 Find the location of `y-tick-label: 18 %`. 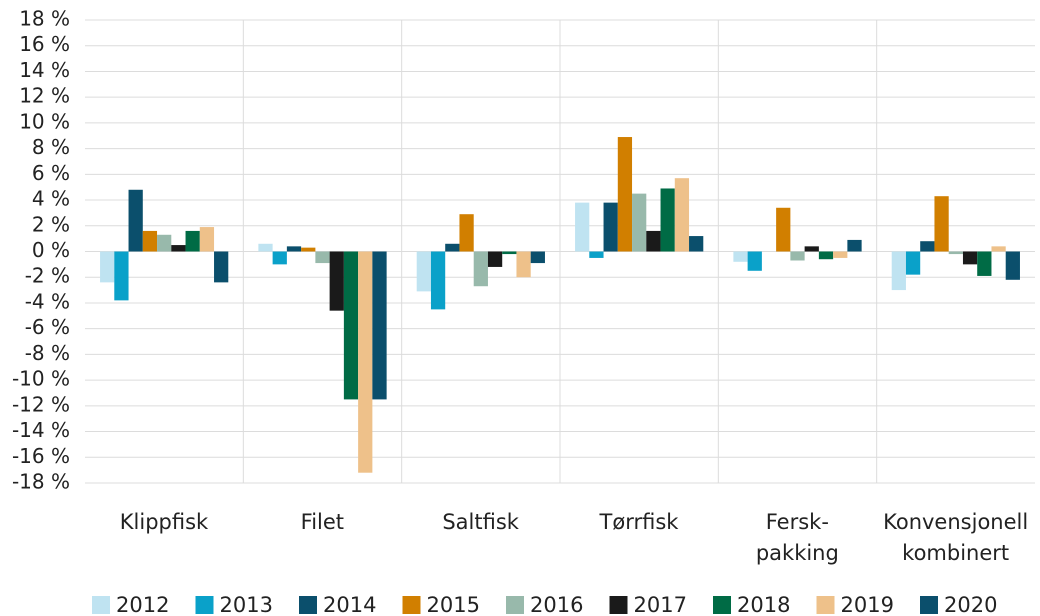

y-tick-label: 18 % is located at coordinates (44, 19).